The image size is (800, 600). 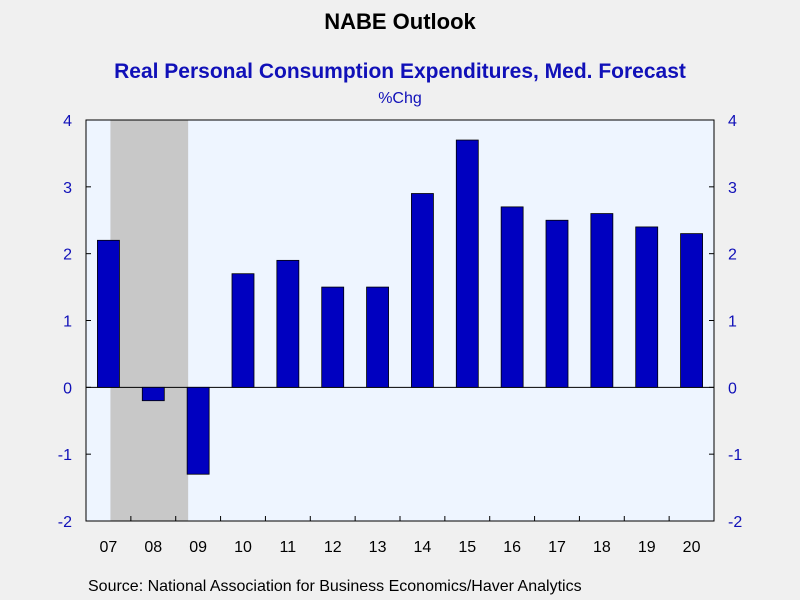 I want to click on xtick-label-15: 15, so click(x=467, y=547).